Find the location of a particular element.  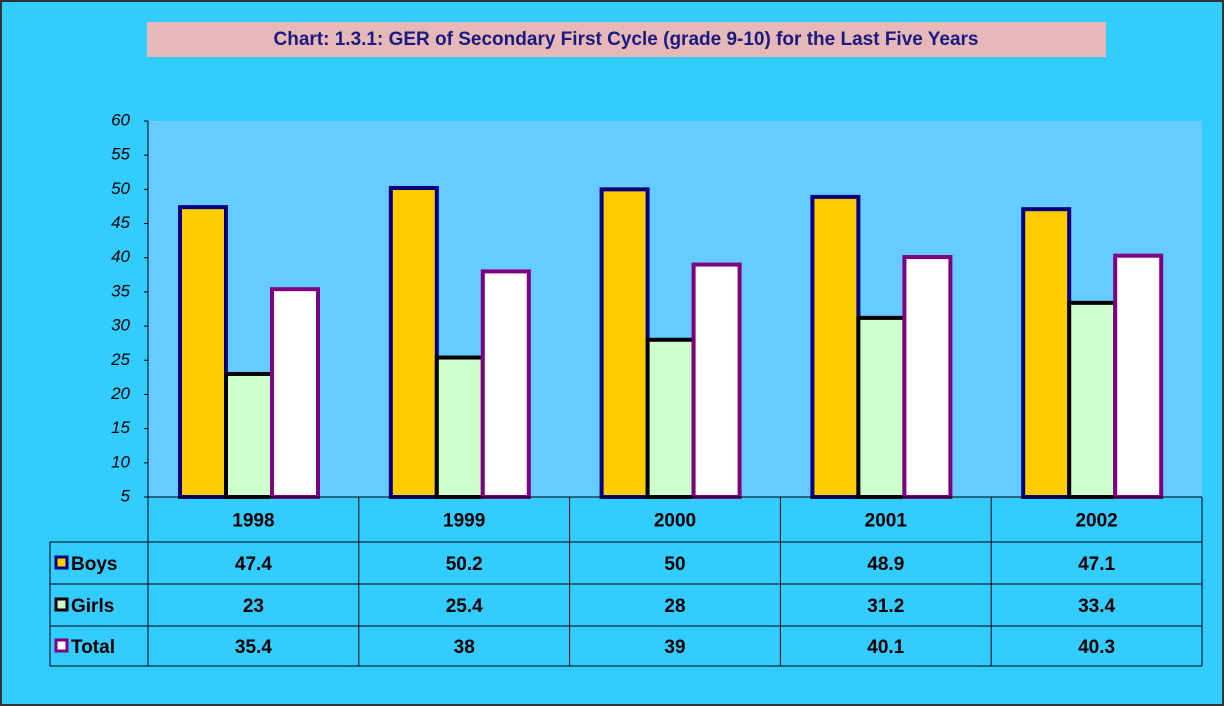

x-tick-label: 2002 is located at coordinates (1096, 521).